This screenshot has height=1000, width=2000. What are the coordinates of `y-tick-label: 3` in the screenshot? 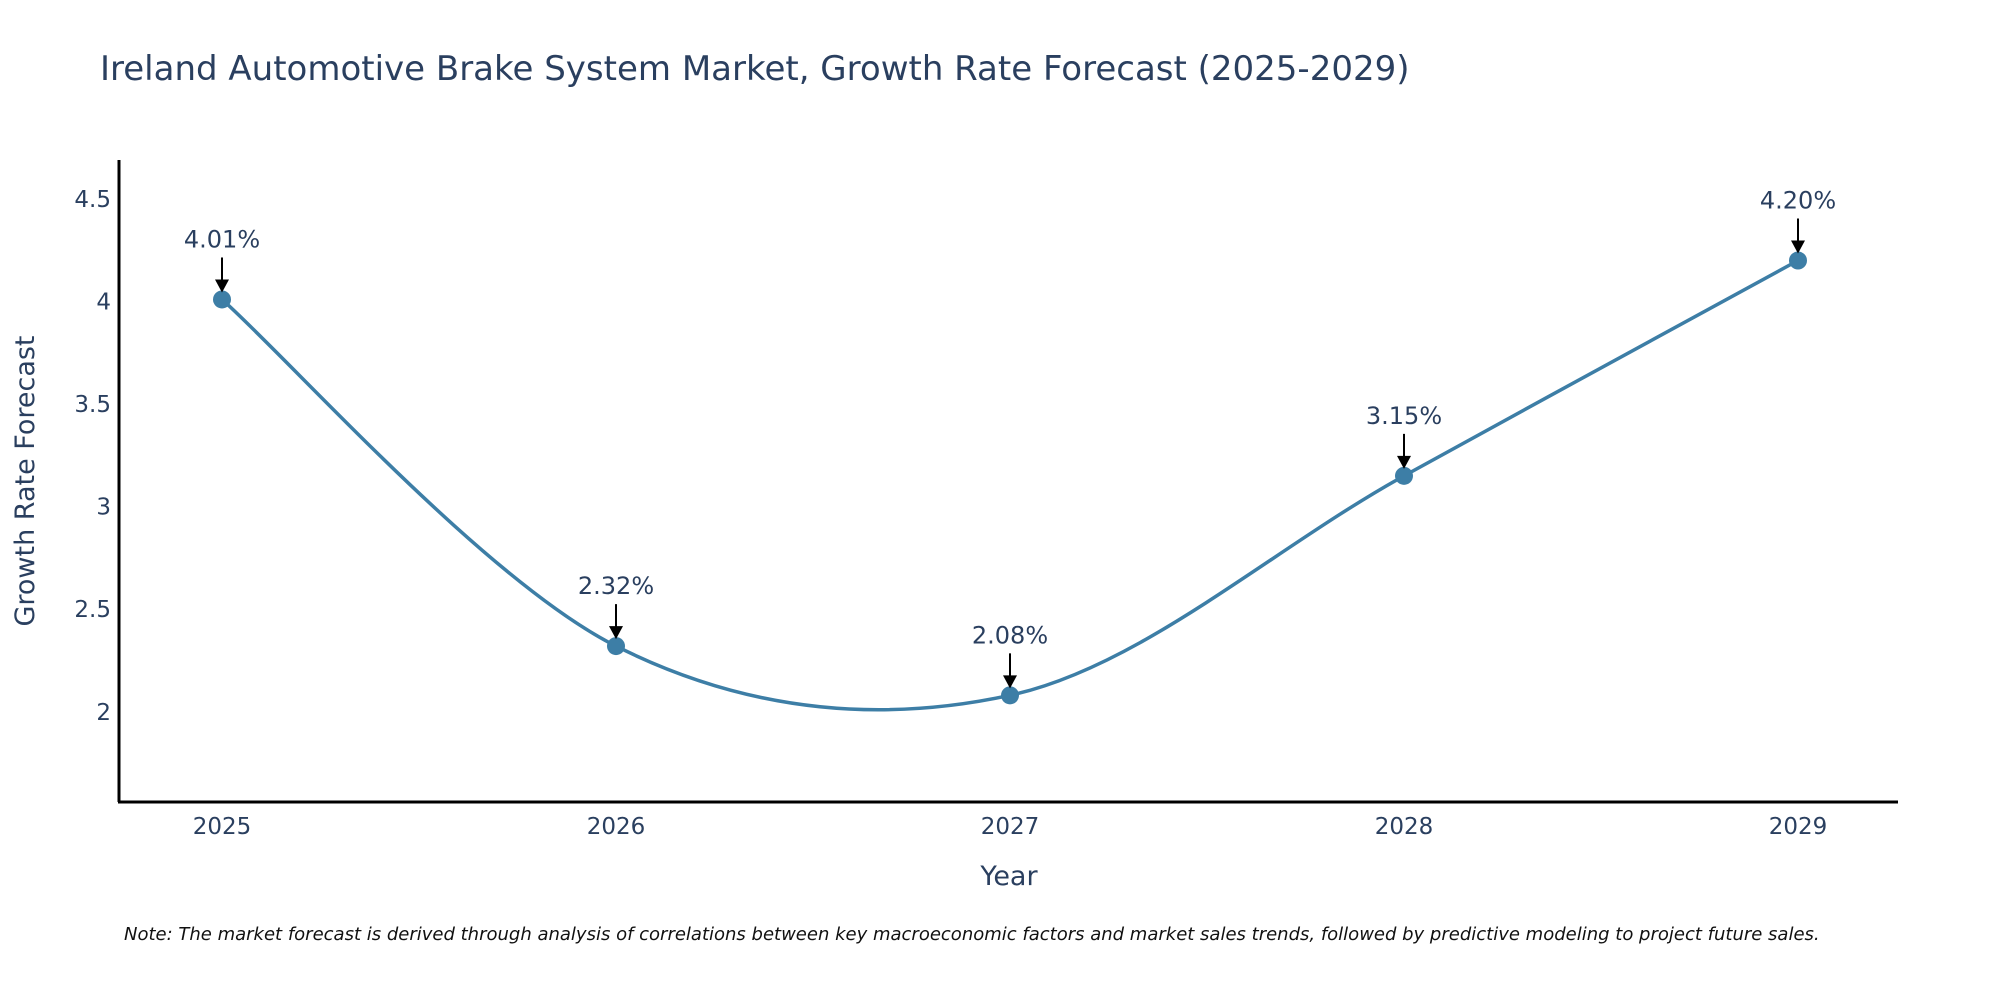 It's located at (103, 508).